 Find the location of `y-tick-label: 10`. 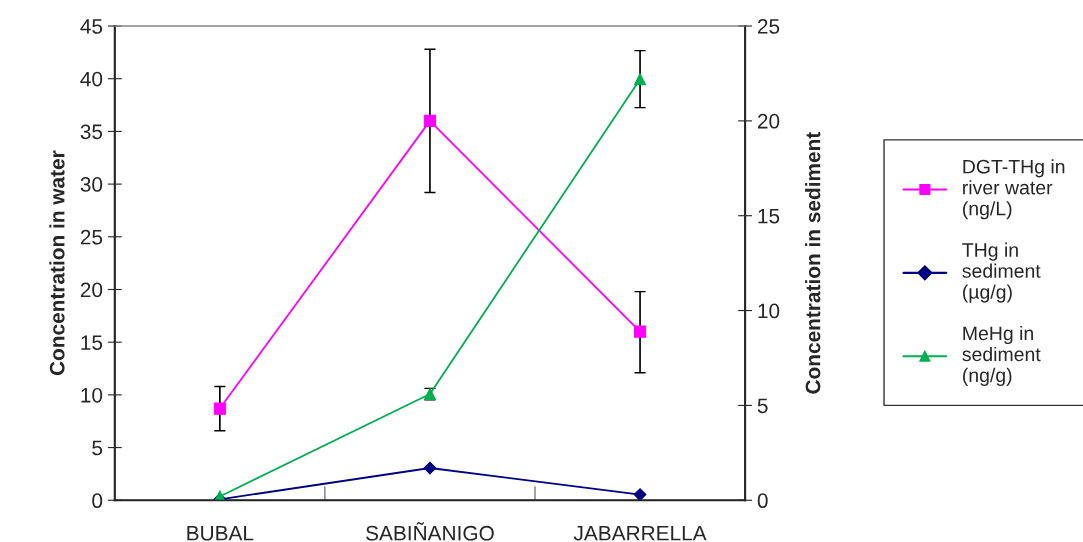

y-tick-label: 10 is located at coordinates (92, 395).